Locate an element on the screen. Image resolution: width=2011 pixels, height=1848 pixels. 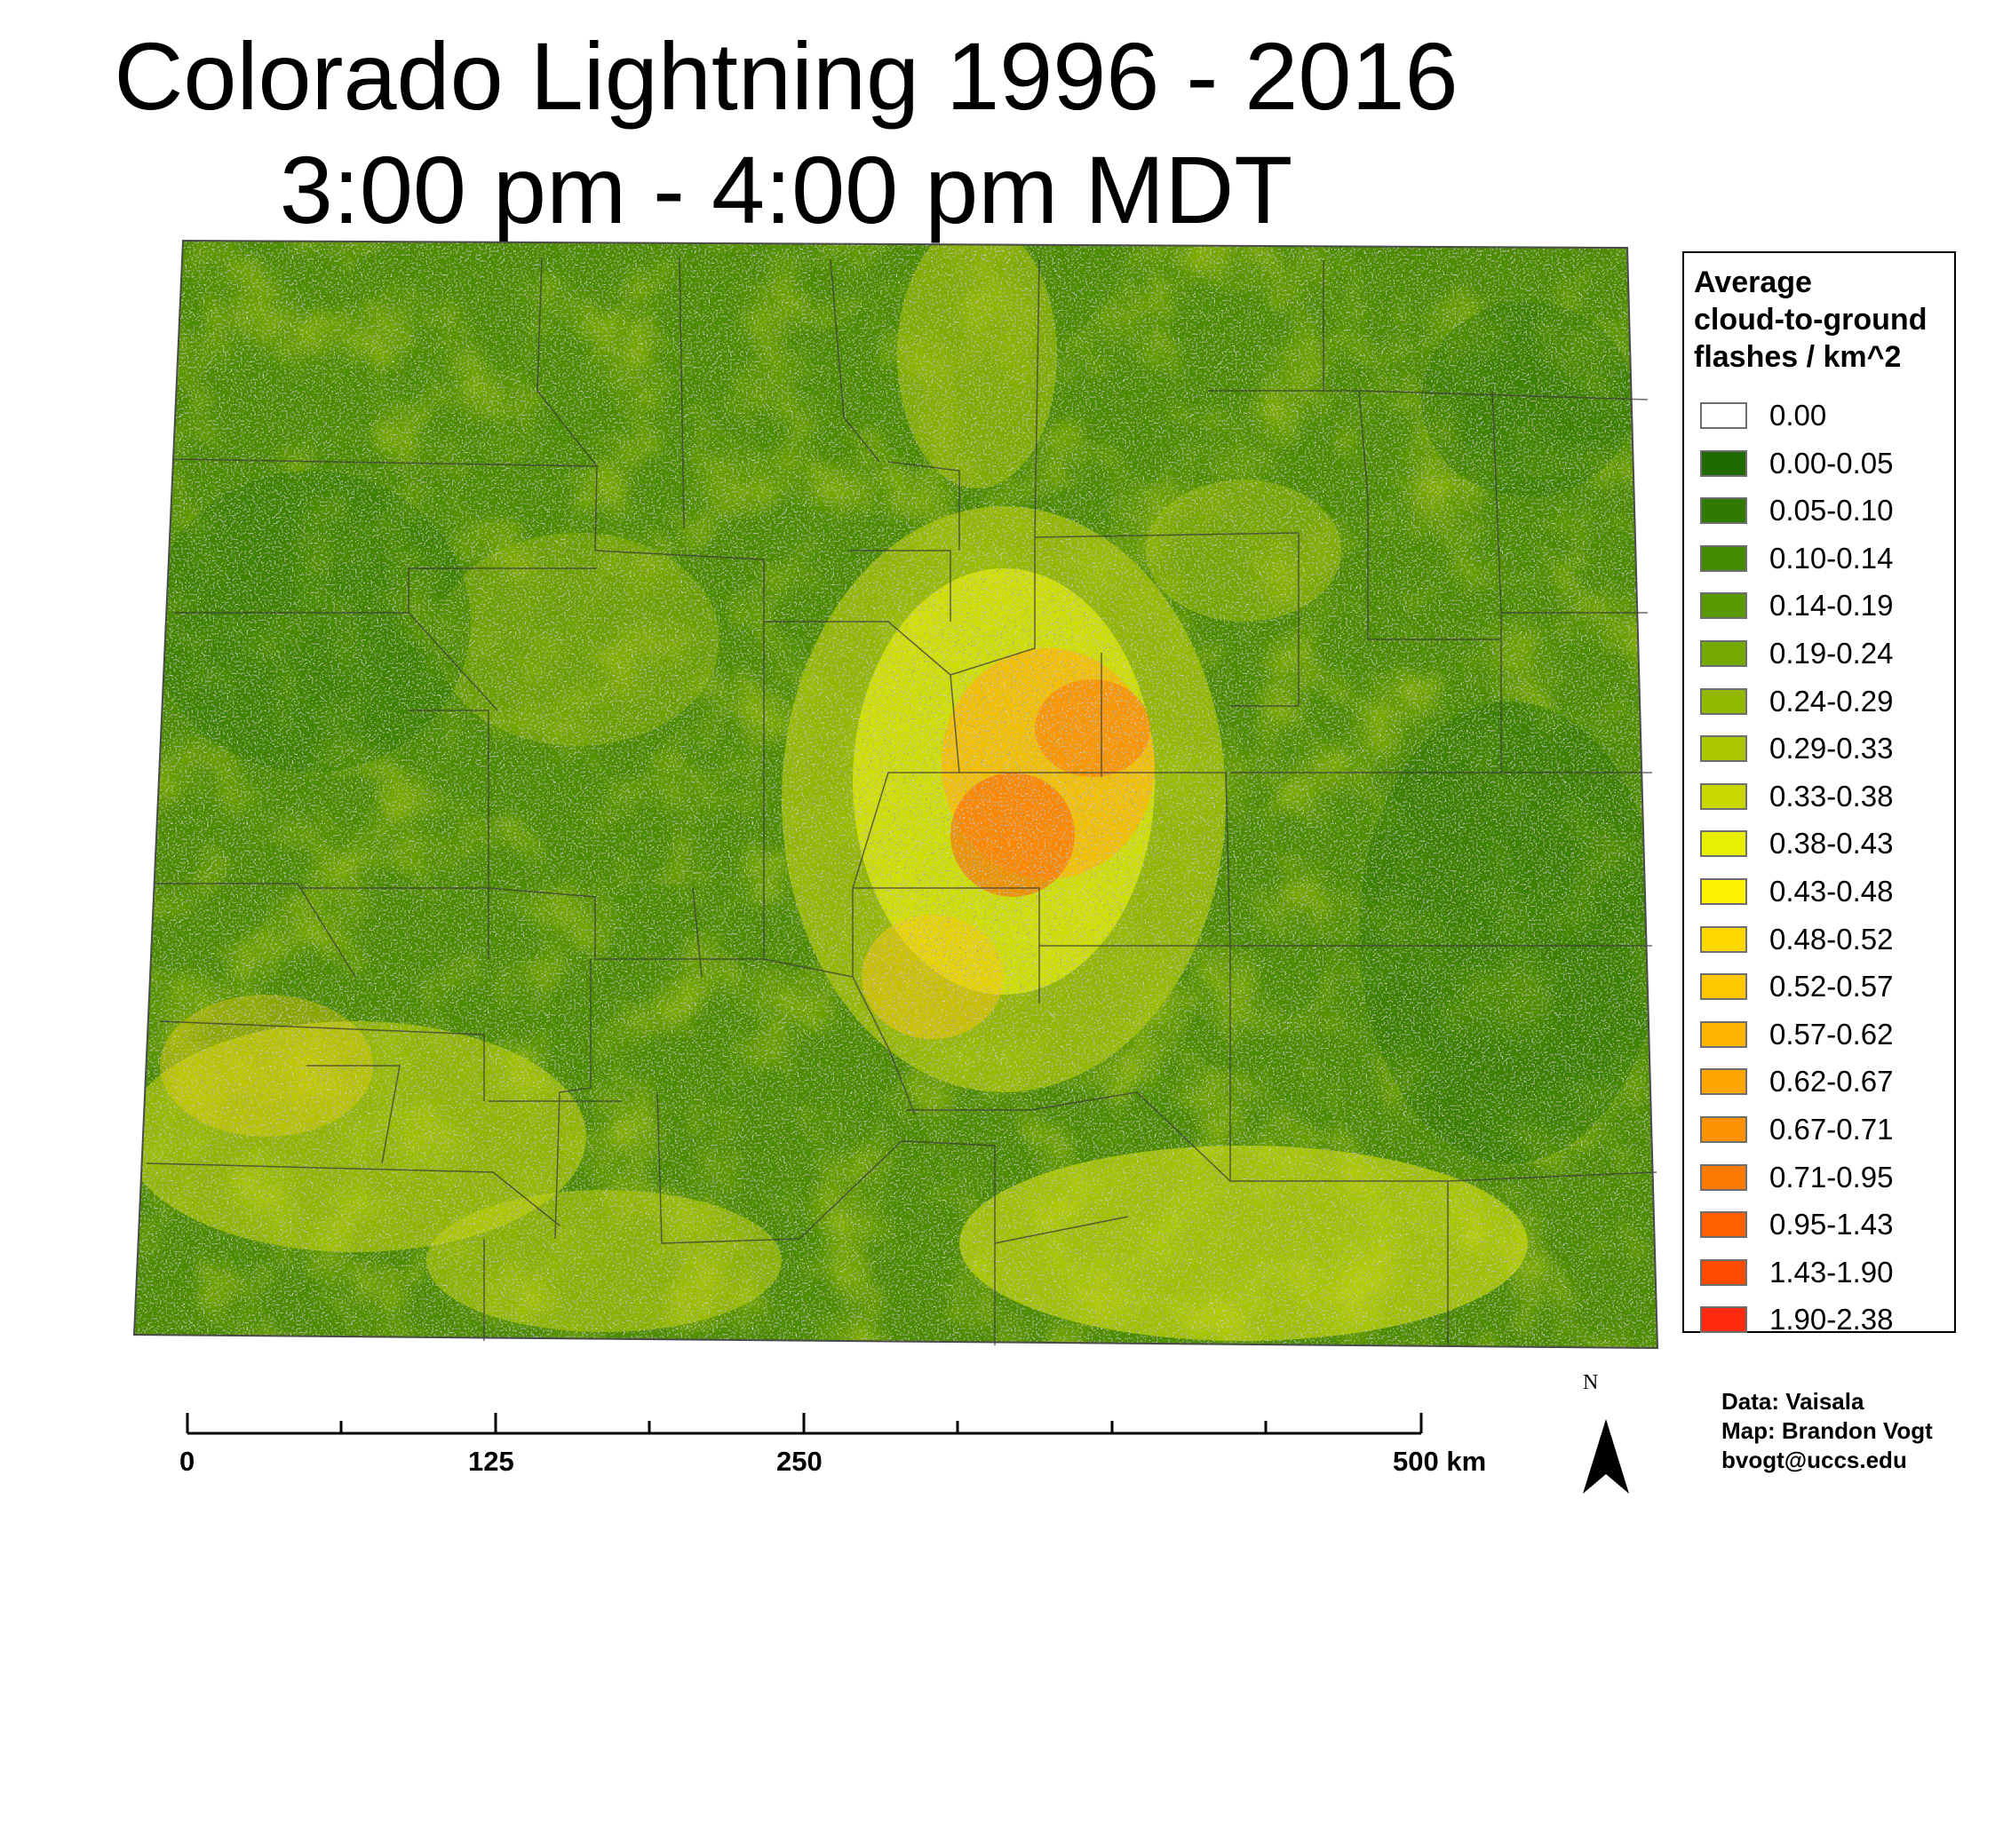
legend-item: 0.29-0.33 is located at coordinates (1824, 747).